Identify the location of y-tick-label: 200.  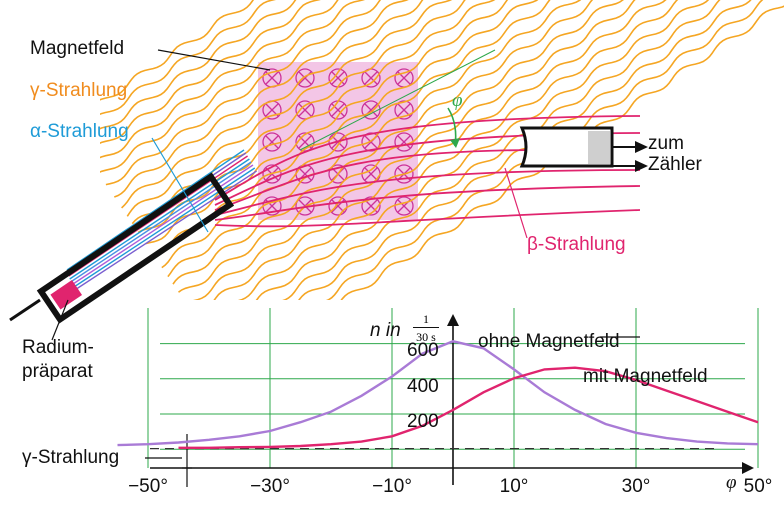
(423, 421).